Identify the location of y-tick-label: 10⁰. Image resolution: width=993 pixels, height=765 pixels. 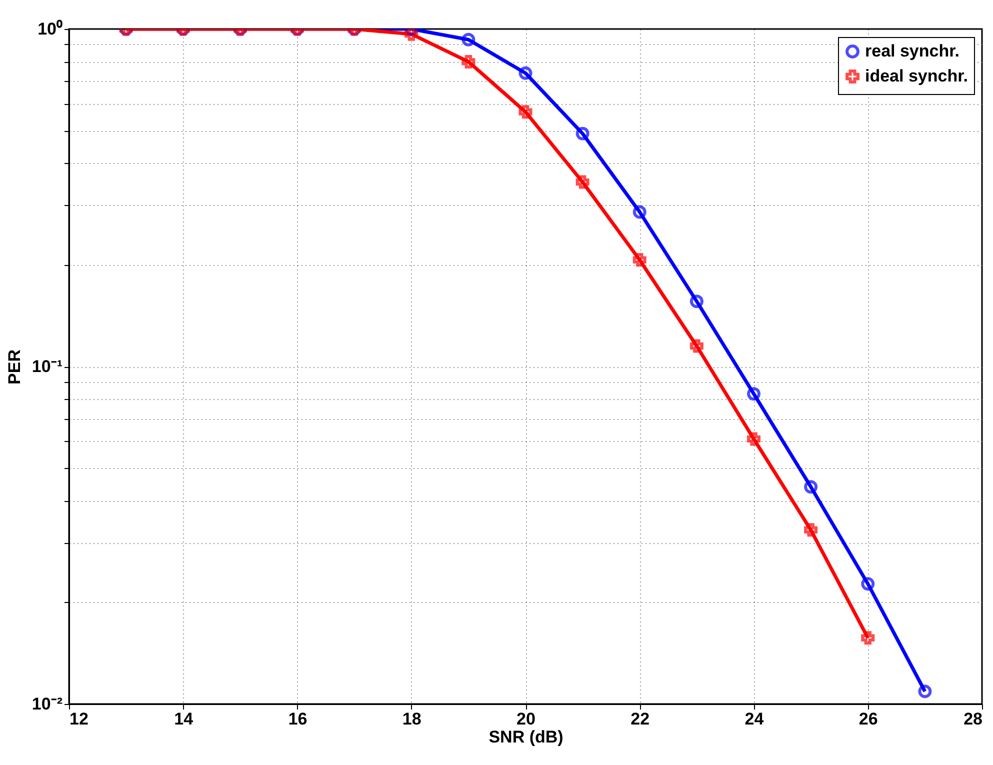
(50, 29).